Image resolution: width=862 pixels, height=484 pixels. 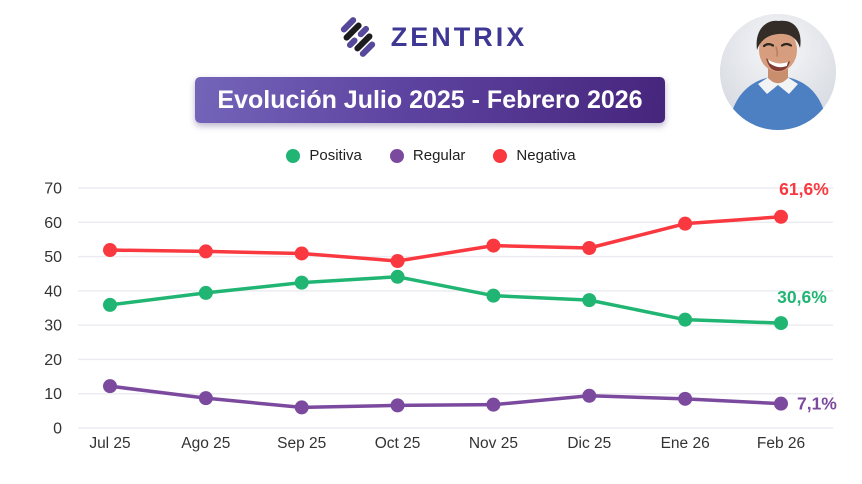 What do you see at coordinates (396, 155) in the screenshot?
I see `regular-dot-icon` at bounding box center [396, 155].